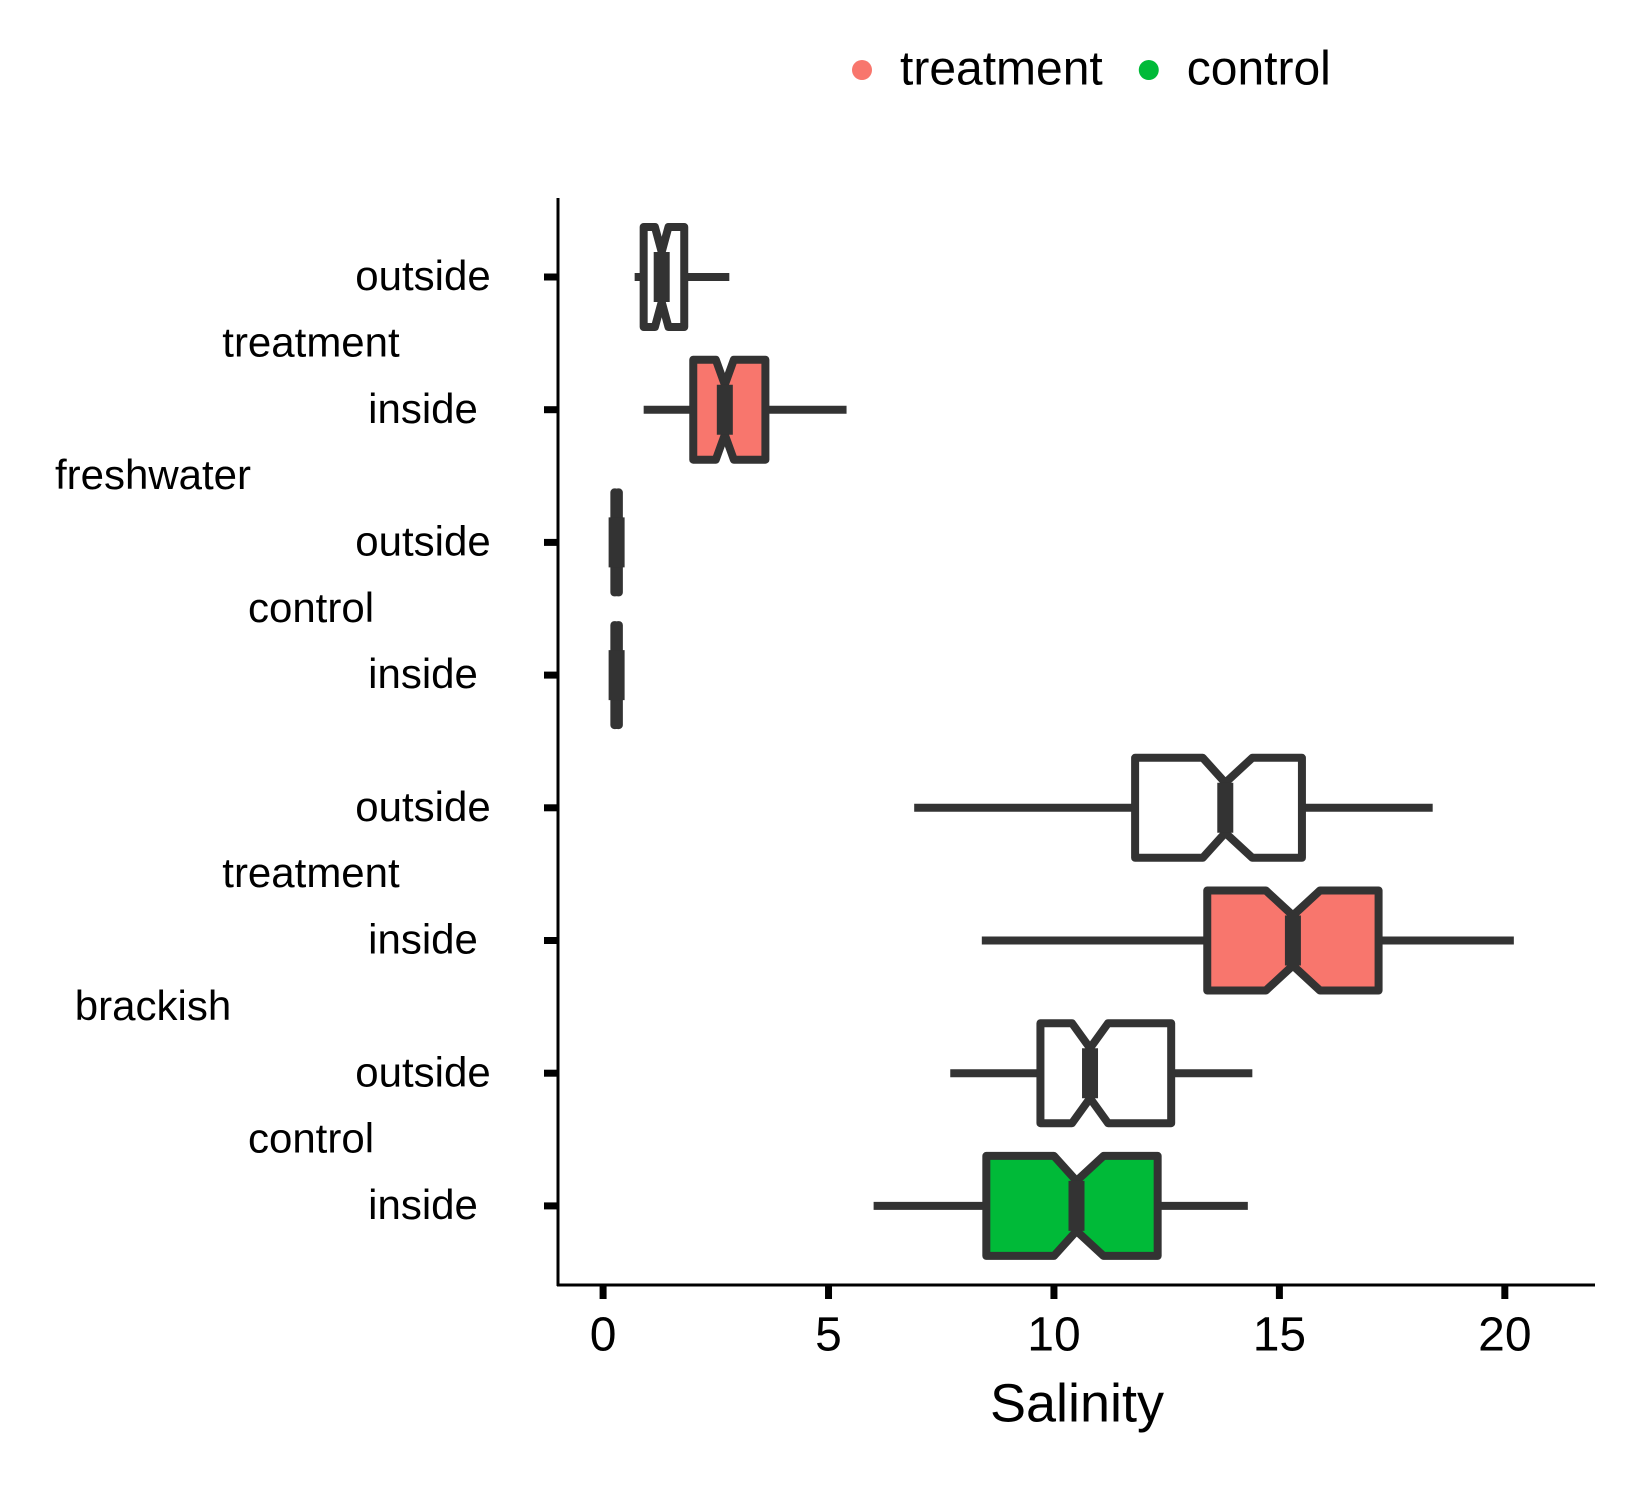 Image resolution: width=1650 pixels, height=1500 pixels. What do you see at coordinates (1259, 69) in the screenshot?
I see `legend-label: control` at bounding box center [1259, 69].